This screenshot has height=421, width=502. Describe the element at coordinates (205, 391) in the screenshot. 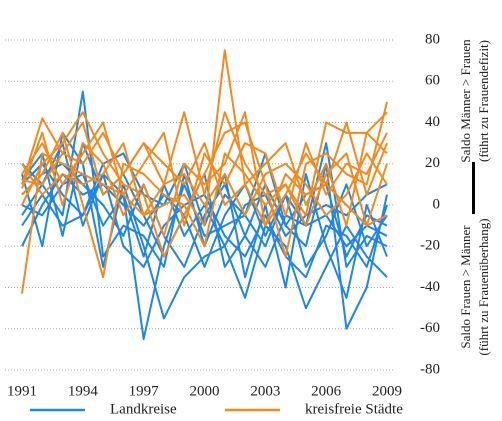

I see `x-tick-label: 2000` at that location.